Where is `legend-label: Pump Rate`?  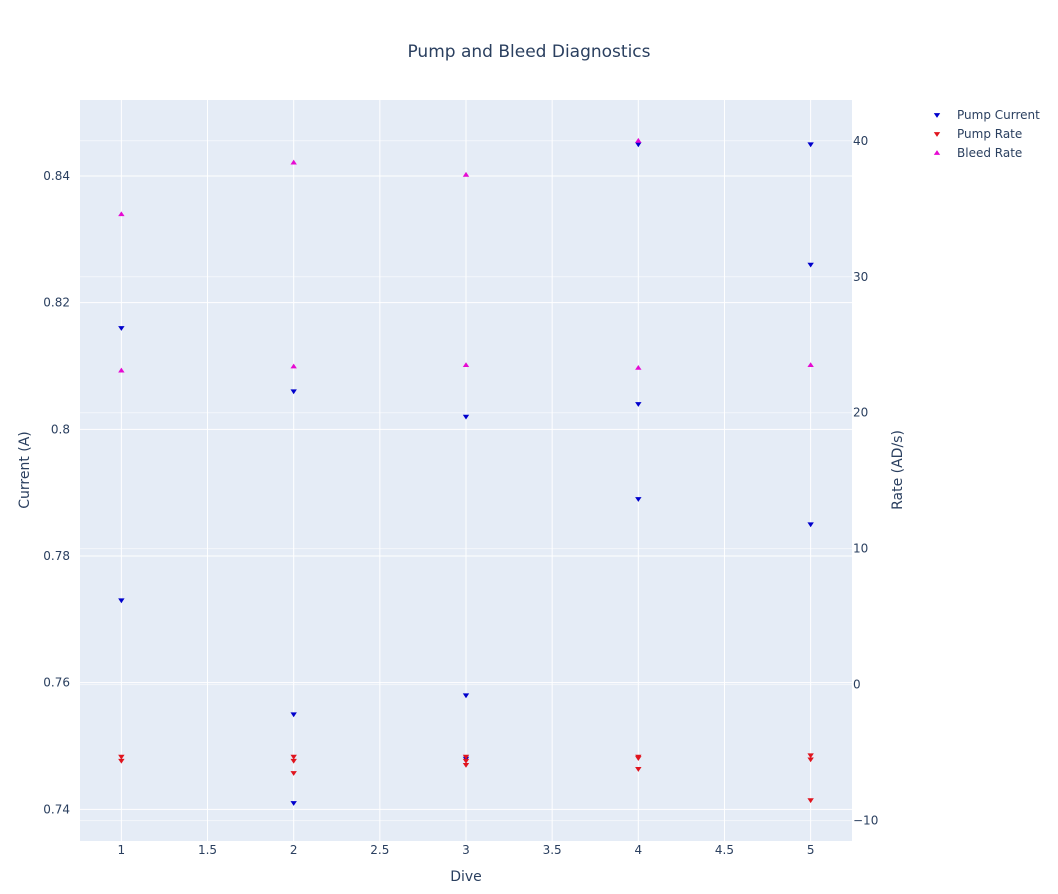 legend-label: Pump Rate is located at coordinates (989, 134).